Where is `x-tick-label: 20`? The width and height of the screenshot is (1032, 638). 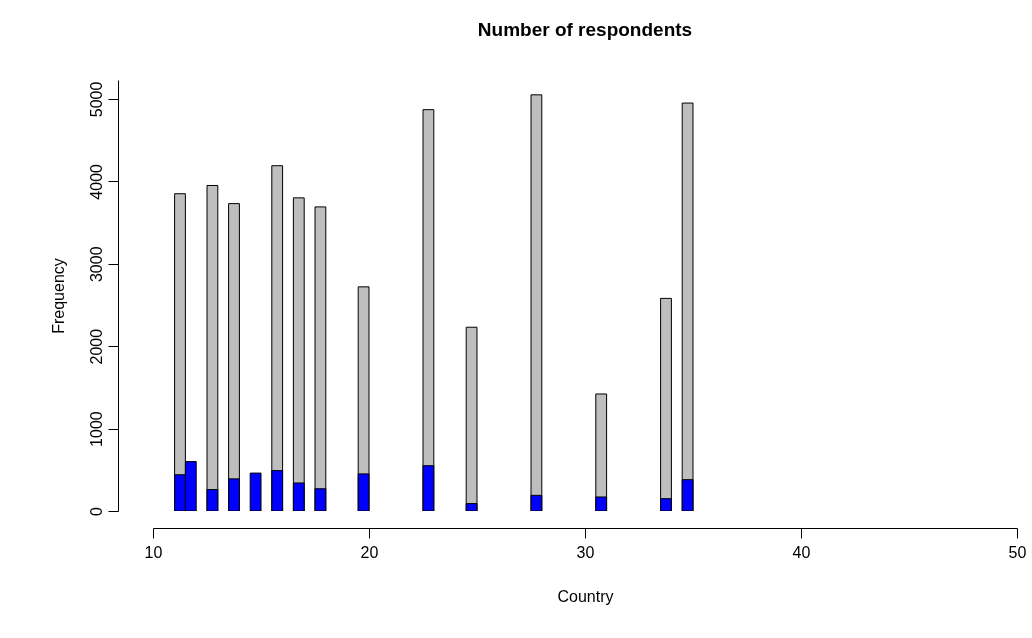 x-tick-label: 20 is located at coordinates (369, 552).